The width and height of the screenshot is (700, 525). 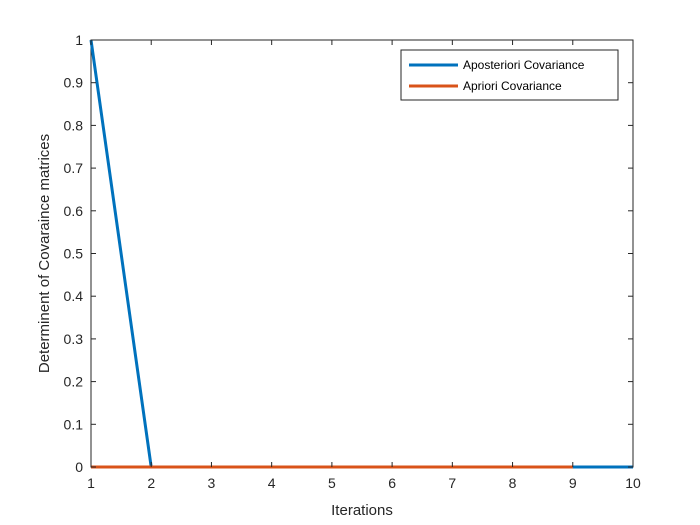 What do you see at coordinates (79, 467) in the screenshot?
I see `y-tick-label: 0` at bounding box center [79, 467].